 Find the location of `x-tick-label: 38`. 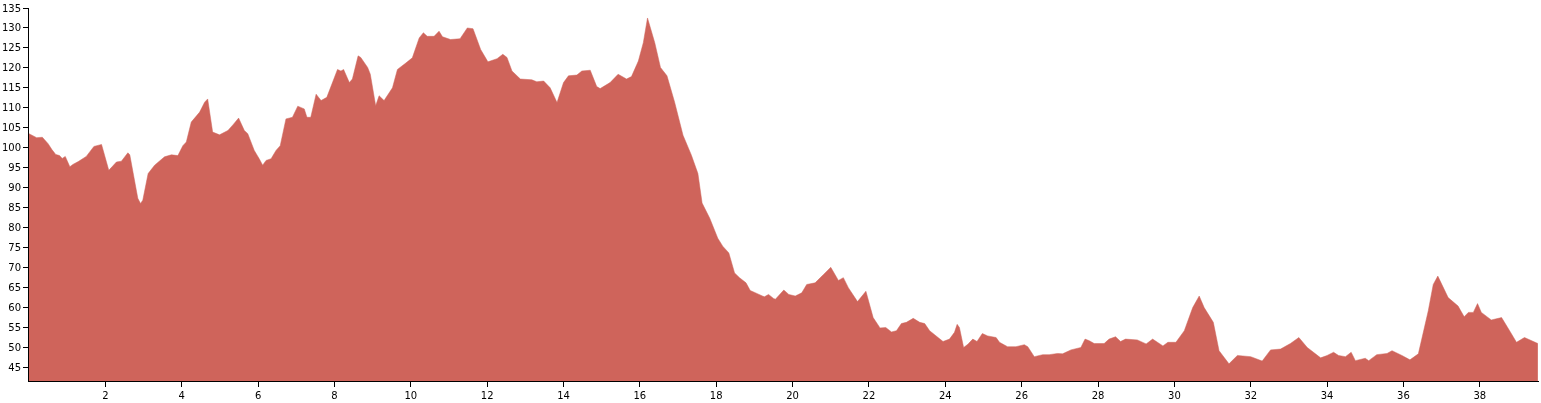

x-tick-label: 38 is located at coordinates (1480, 395).